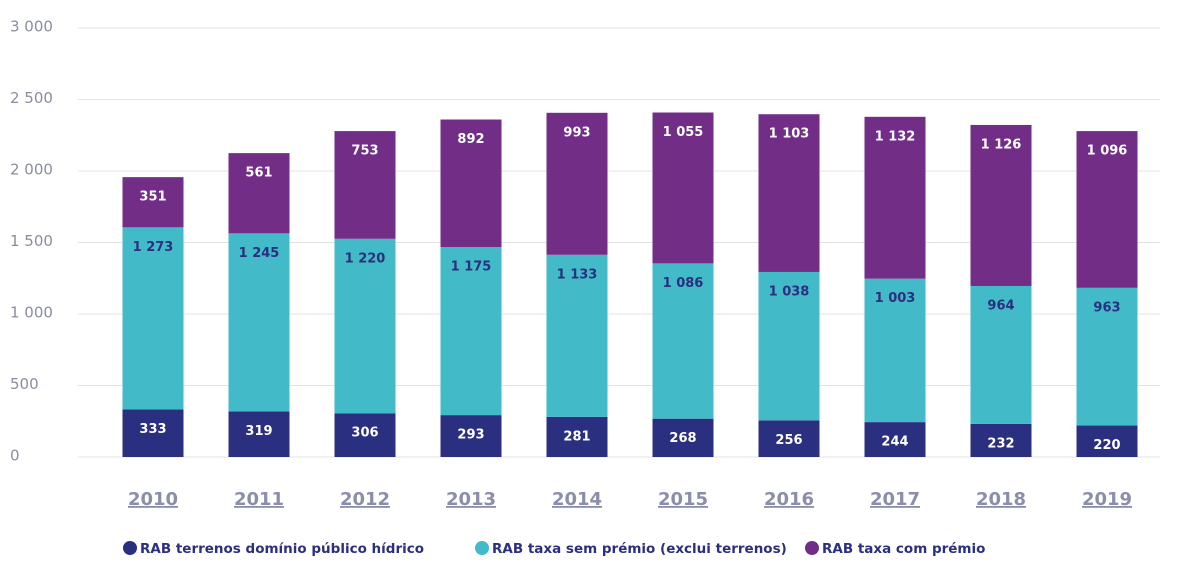  Describe the element at coordinates (1001, 499) in the screenshot. I see `x-tick-label: 2018` at that location.